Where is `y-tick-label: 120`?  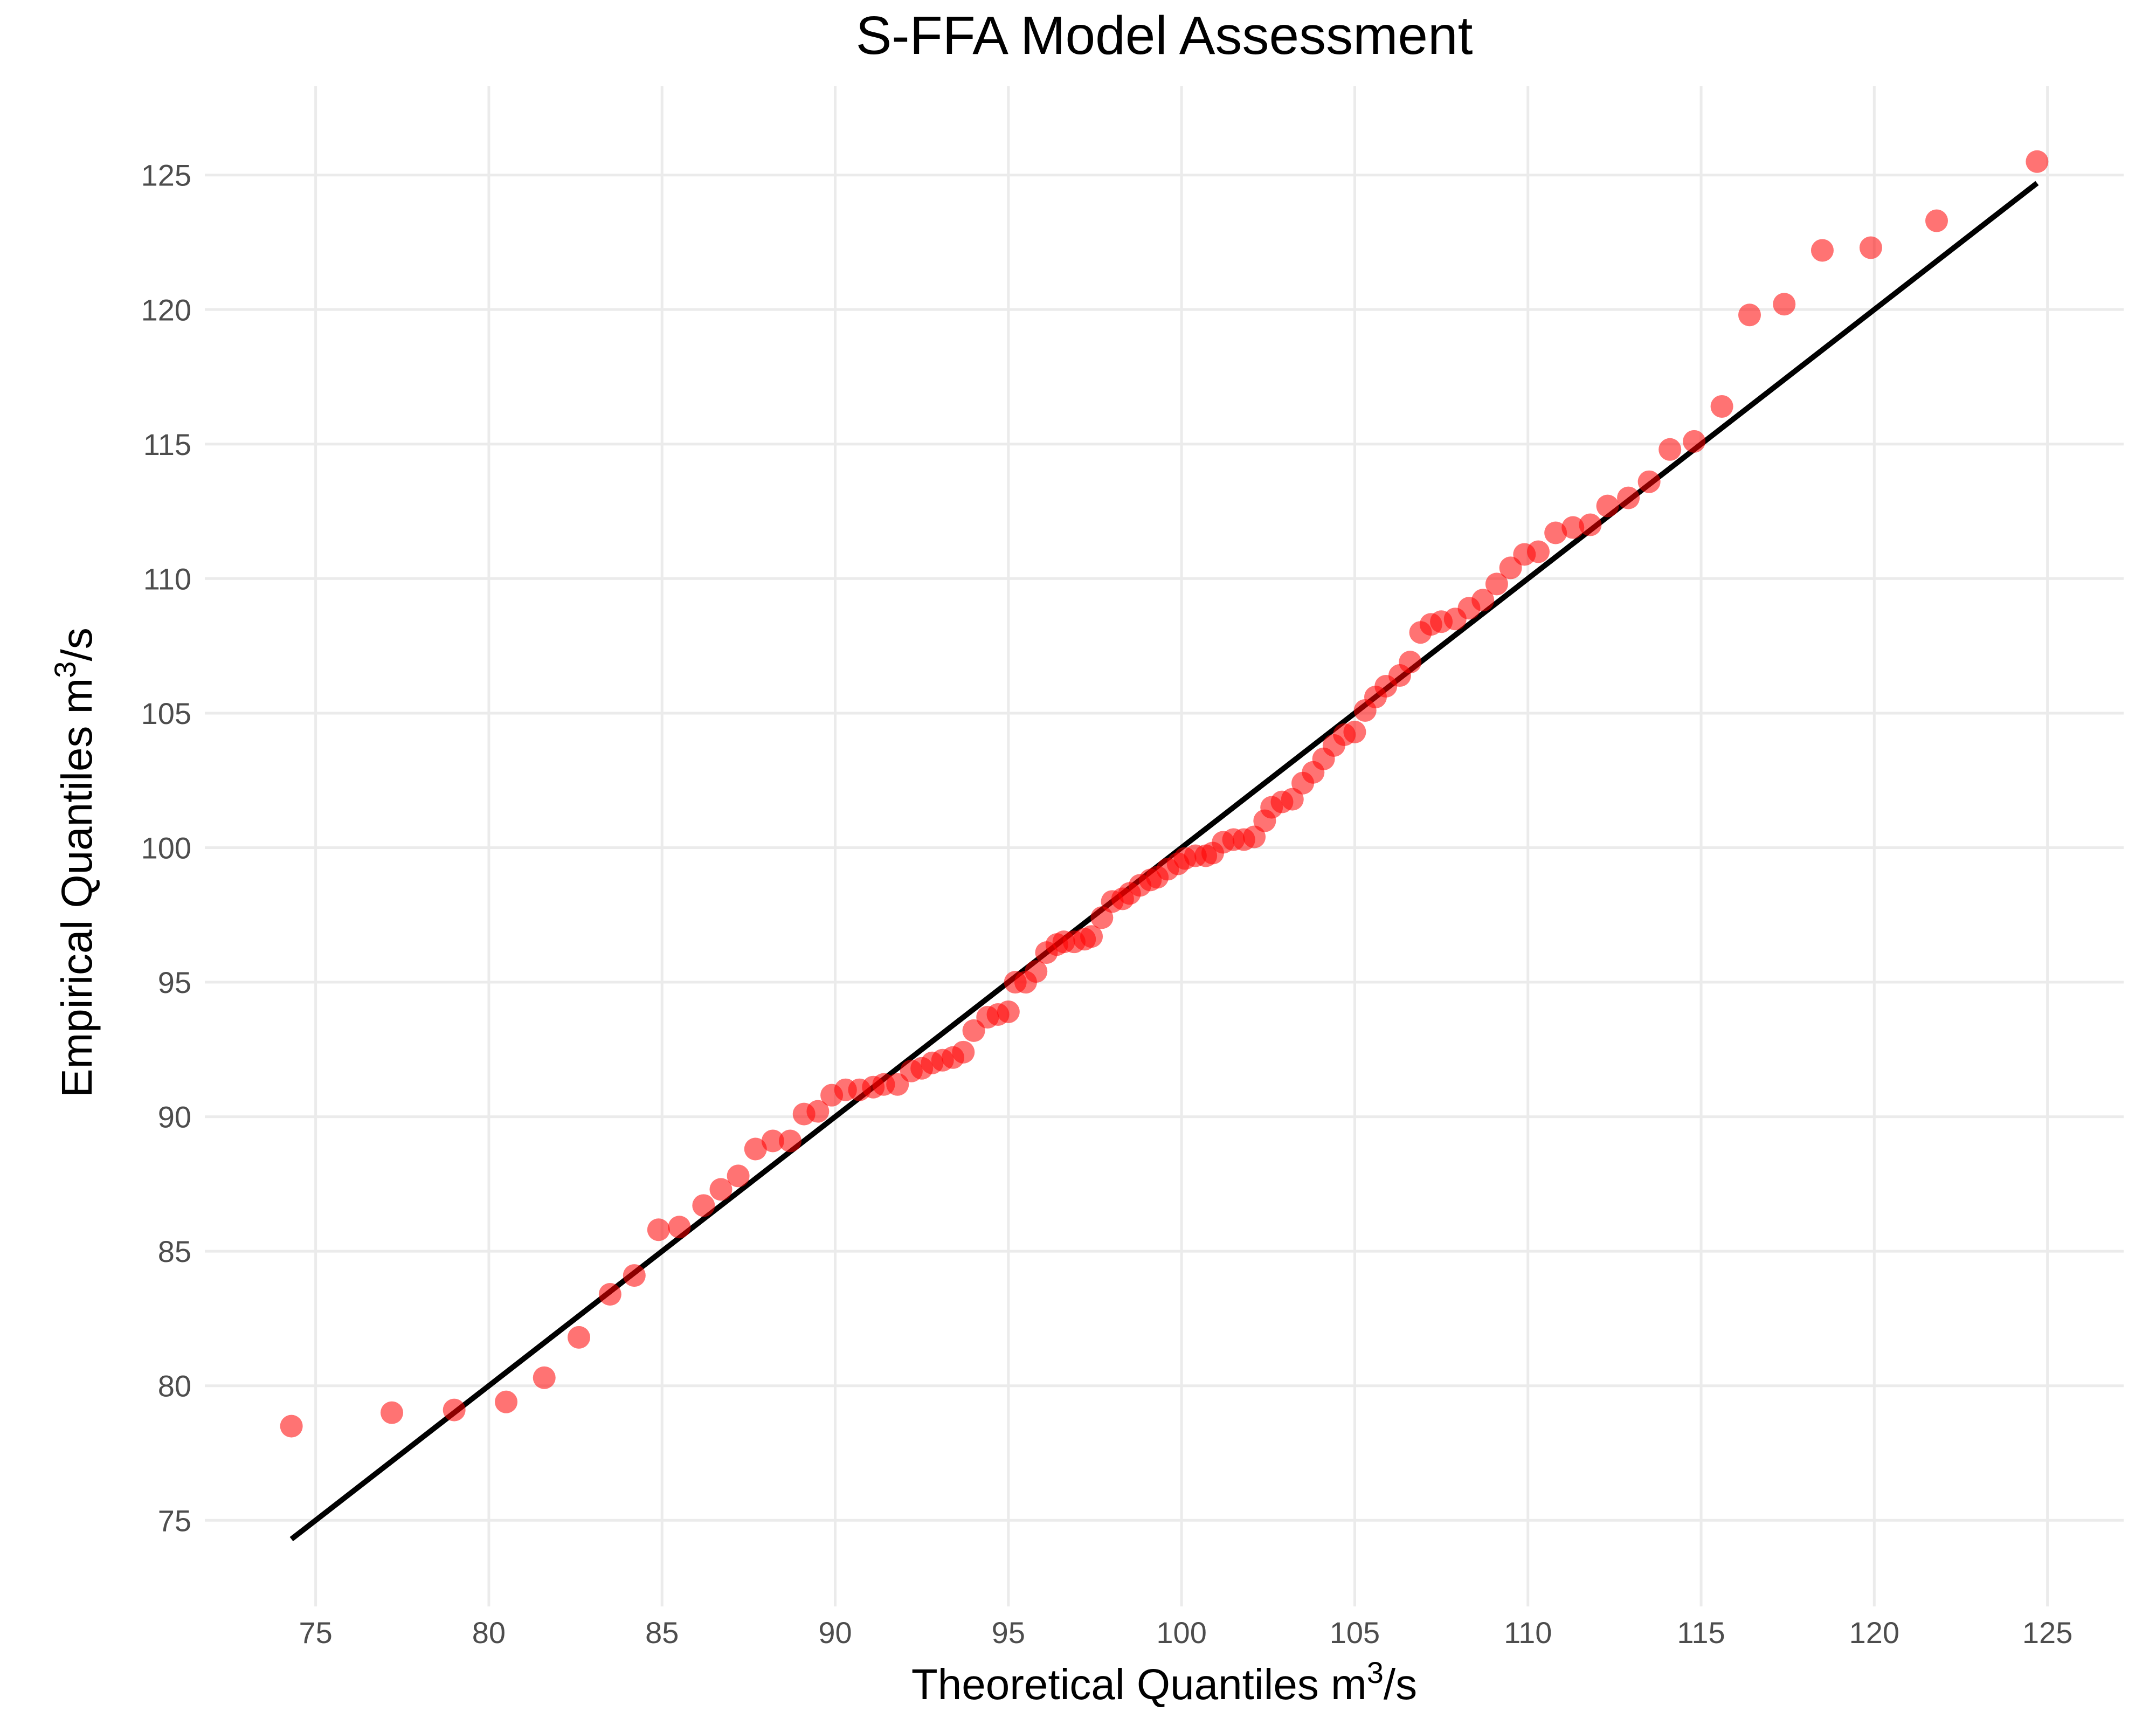 y-tick-label: 120 is located at coordinates (166, 310).